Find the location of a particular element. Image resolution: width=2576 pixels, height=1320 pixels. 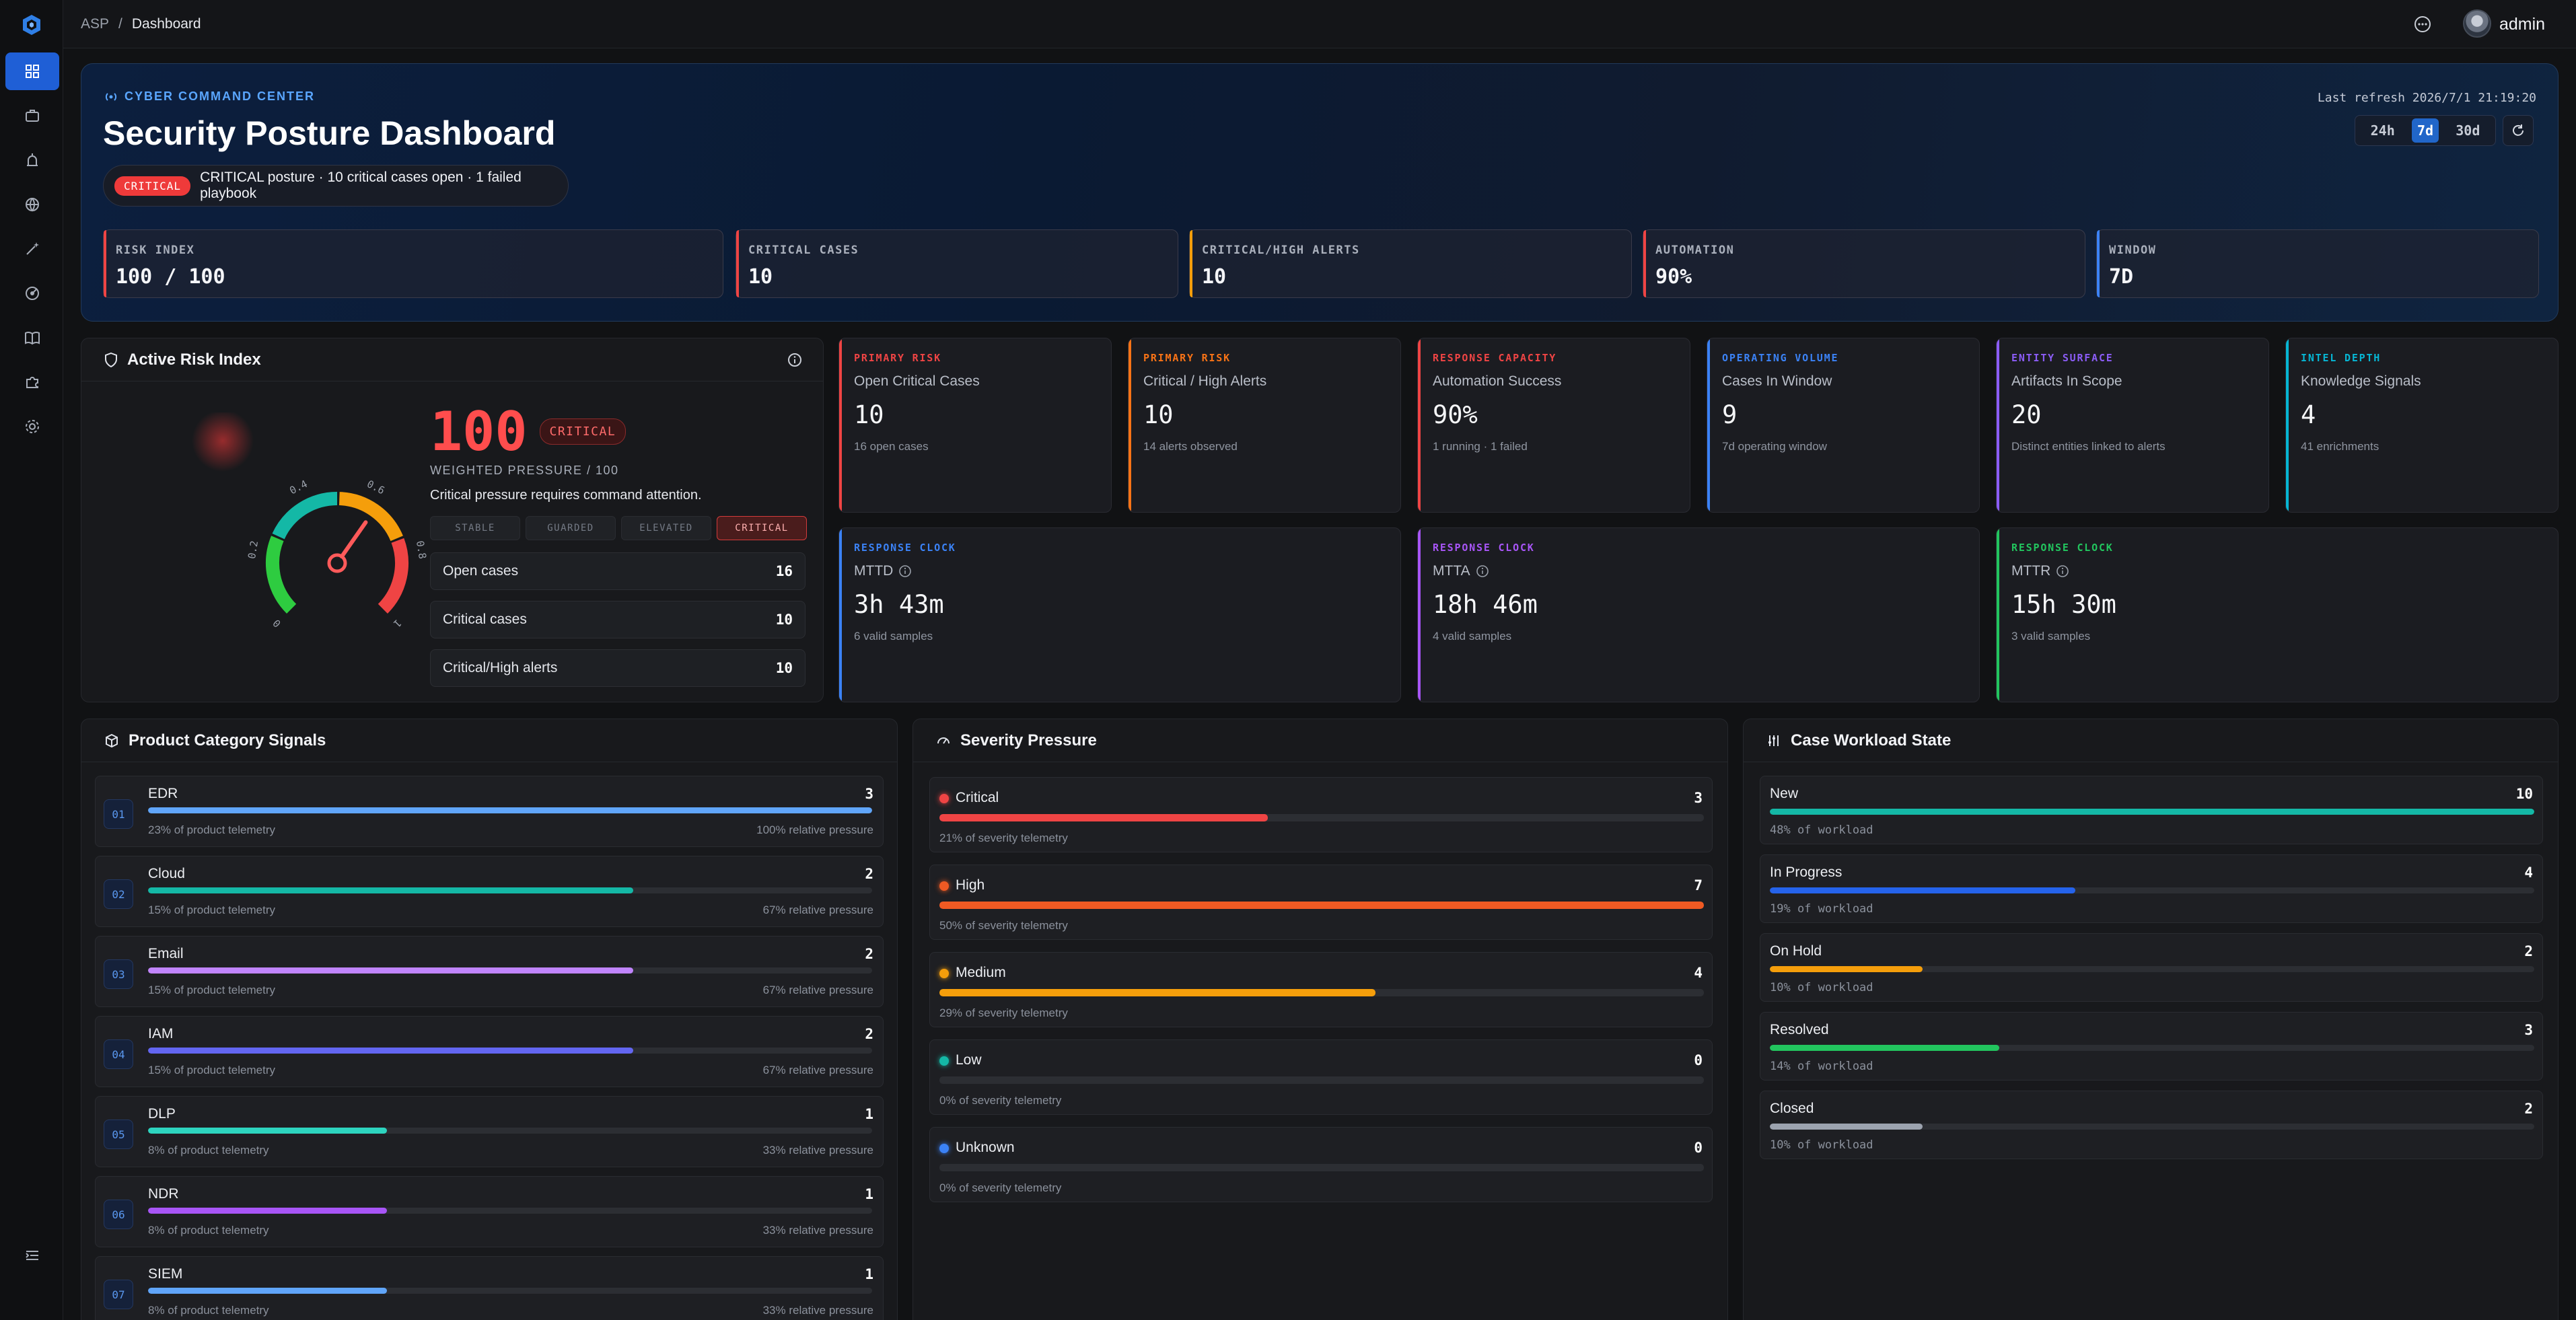

row-relative-pressure: 100% relative pressure is located at coordinates (814, 829).